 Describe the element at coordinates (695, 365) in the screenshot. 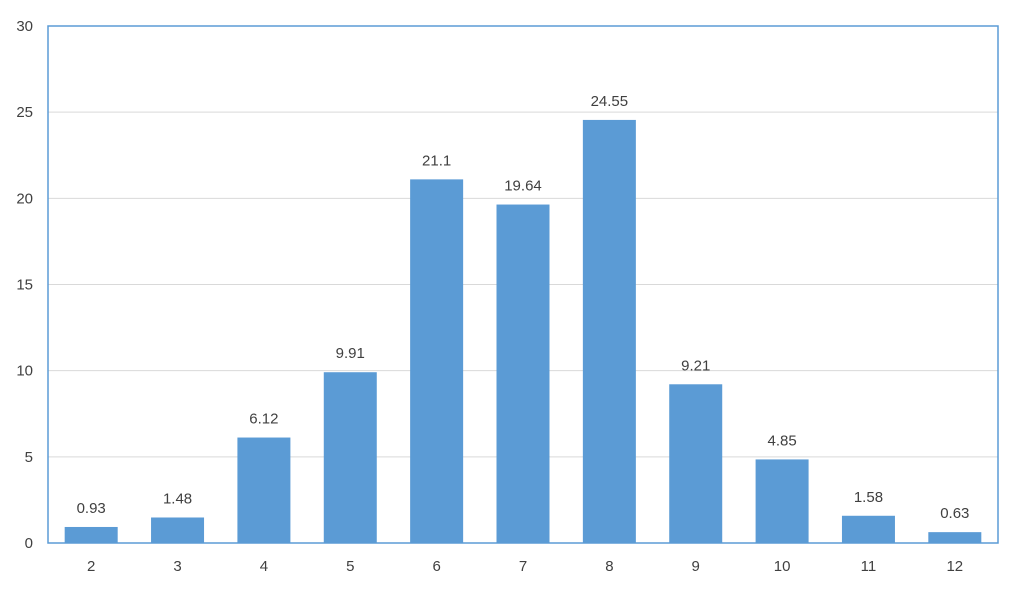

I see `data-label-9: 9.21` at that location.